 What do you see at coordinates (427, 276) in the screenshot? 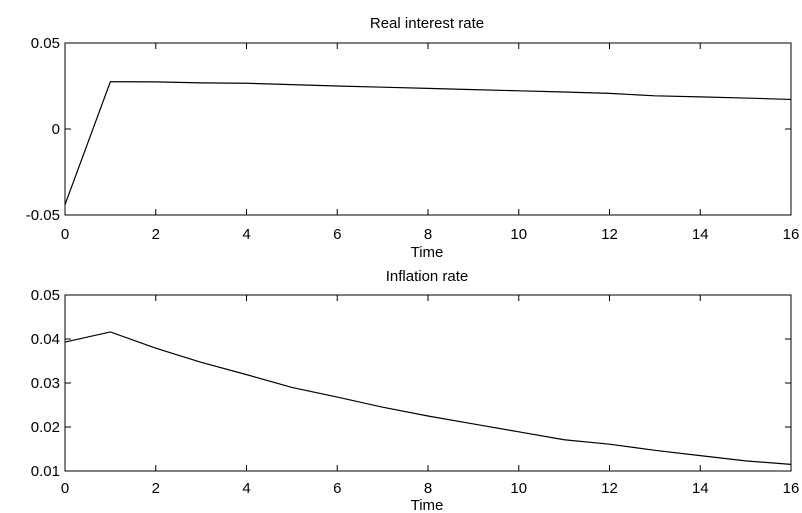
I see `chart-title: Inflation rate` at bounding box center [427, 276].